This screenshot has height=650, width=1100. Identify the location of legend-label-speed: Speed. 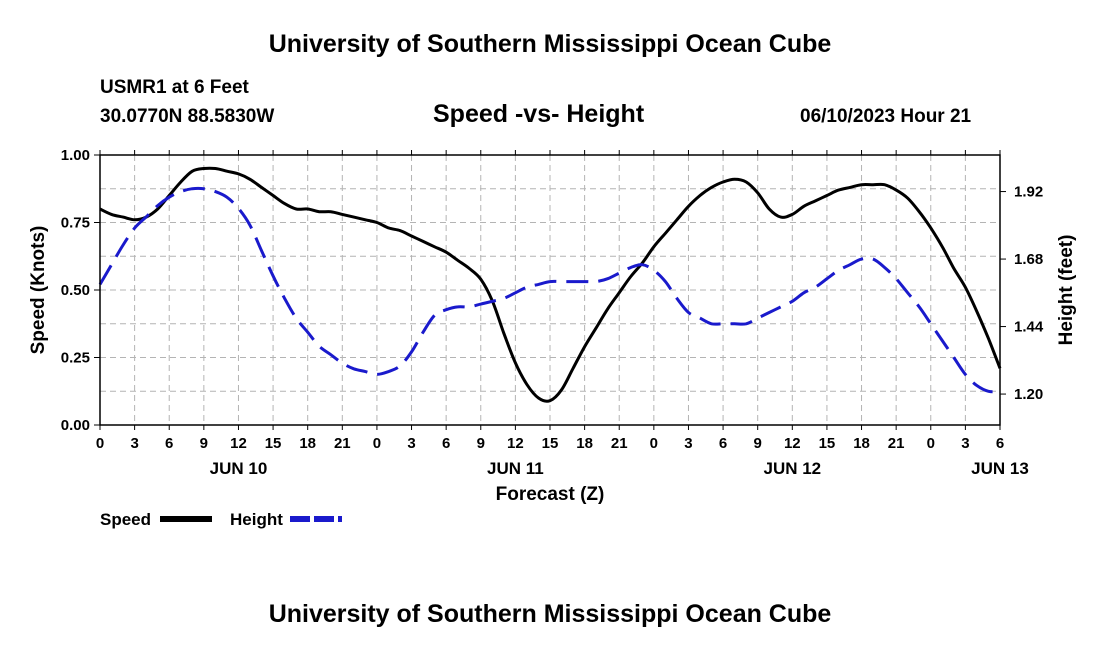
(125, 519).